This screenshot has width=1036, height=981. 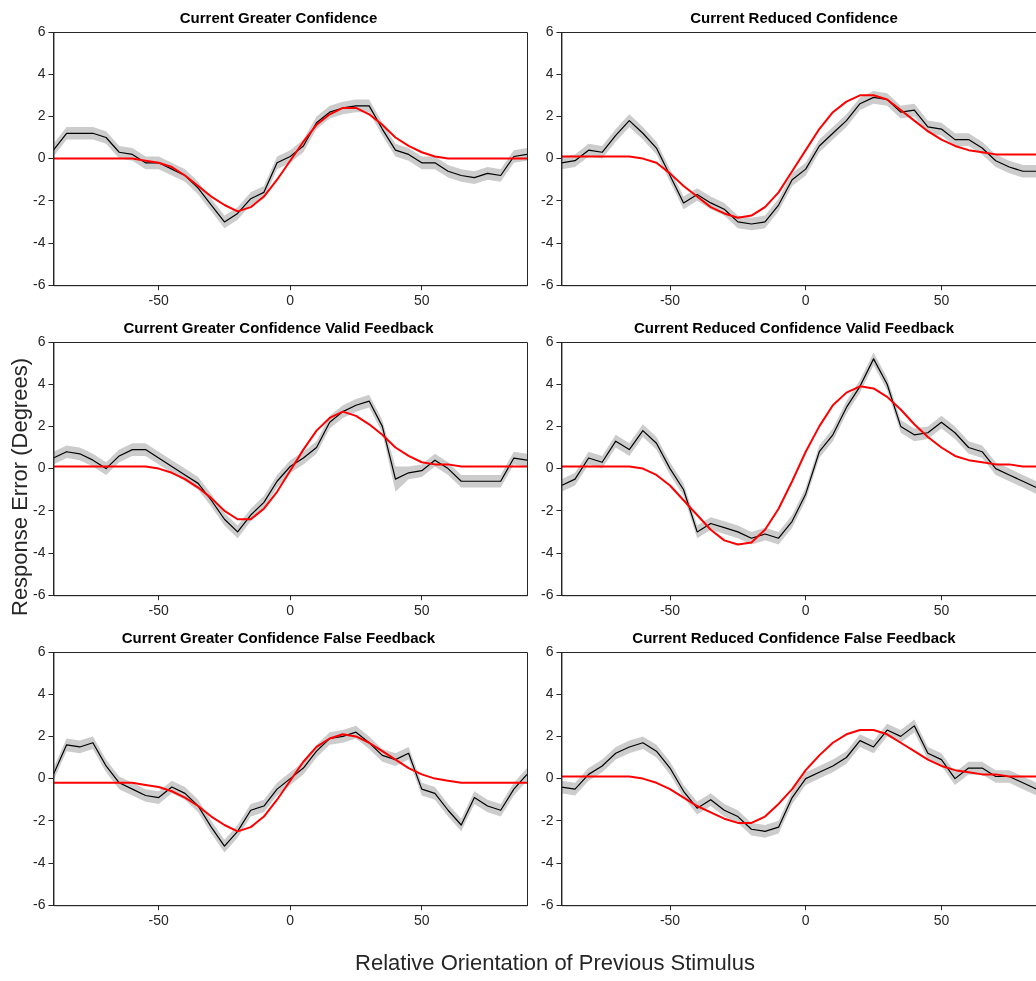 What do you see at coordinates (794, 18) in the screenshot?
I see `chart-title: Current Reduced Confidence` at bounding box center [794, 18].